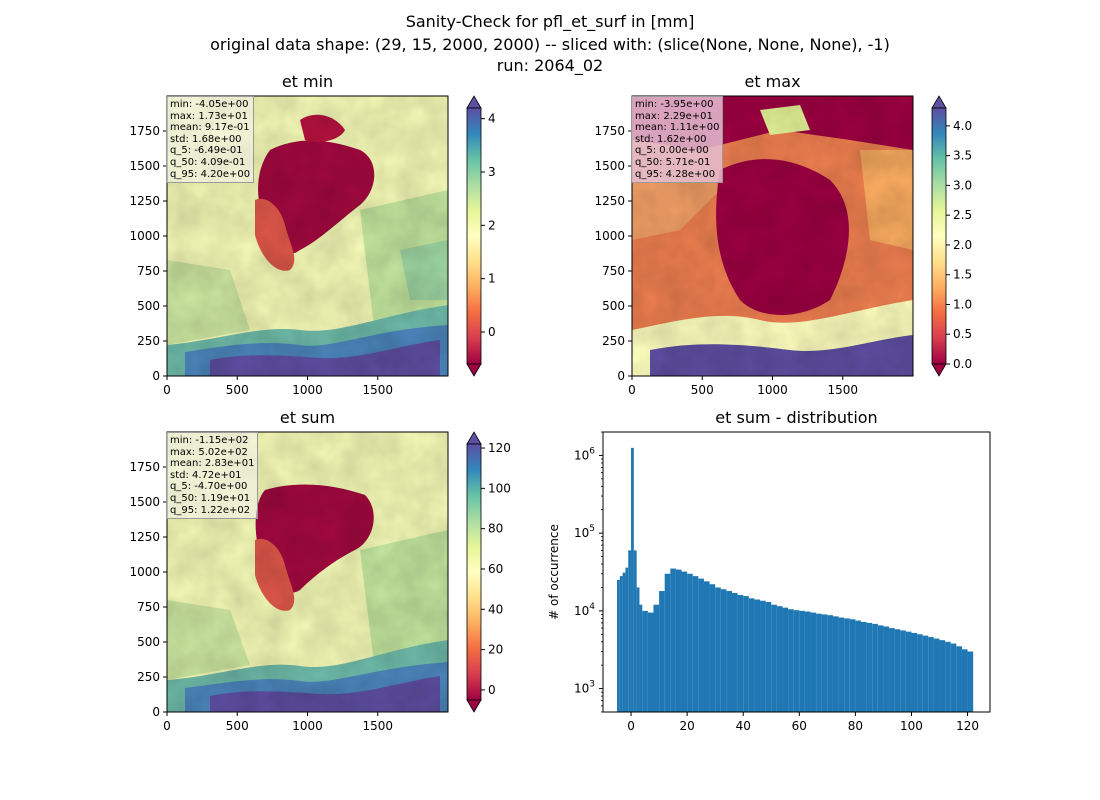 This screenshot has width=1100, height=800. I want to click on stat-line: min: -3.95e+00, so click(674, 104).